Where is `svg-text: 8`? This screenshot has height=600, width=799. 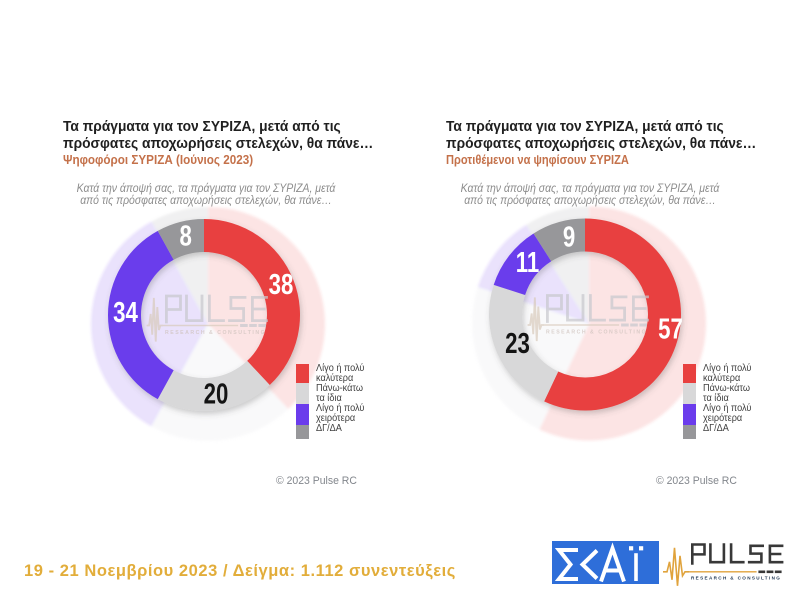 svg-text: 8 is located at coordinates (186, 236).